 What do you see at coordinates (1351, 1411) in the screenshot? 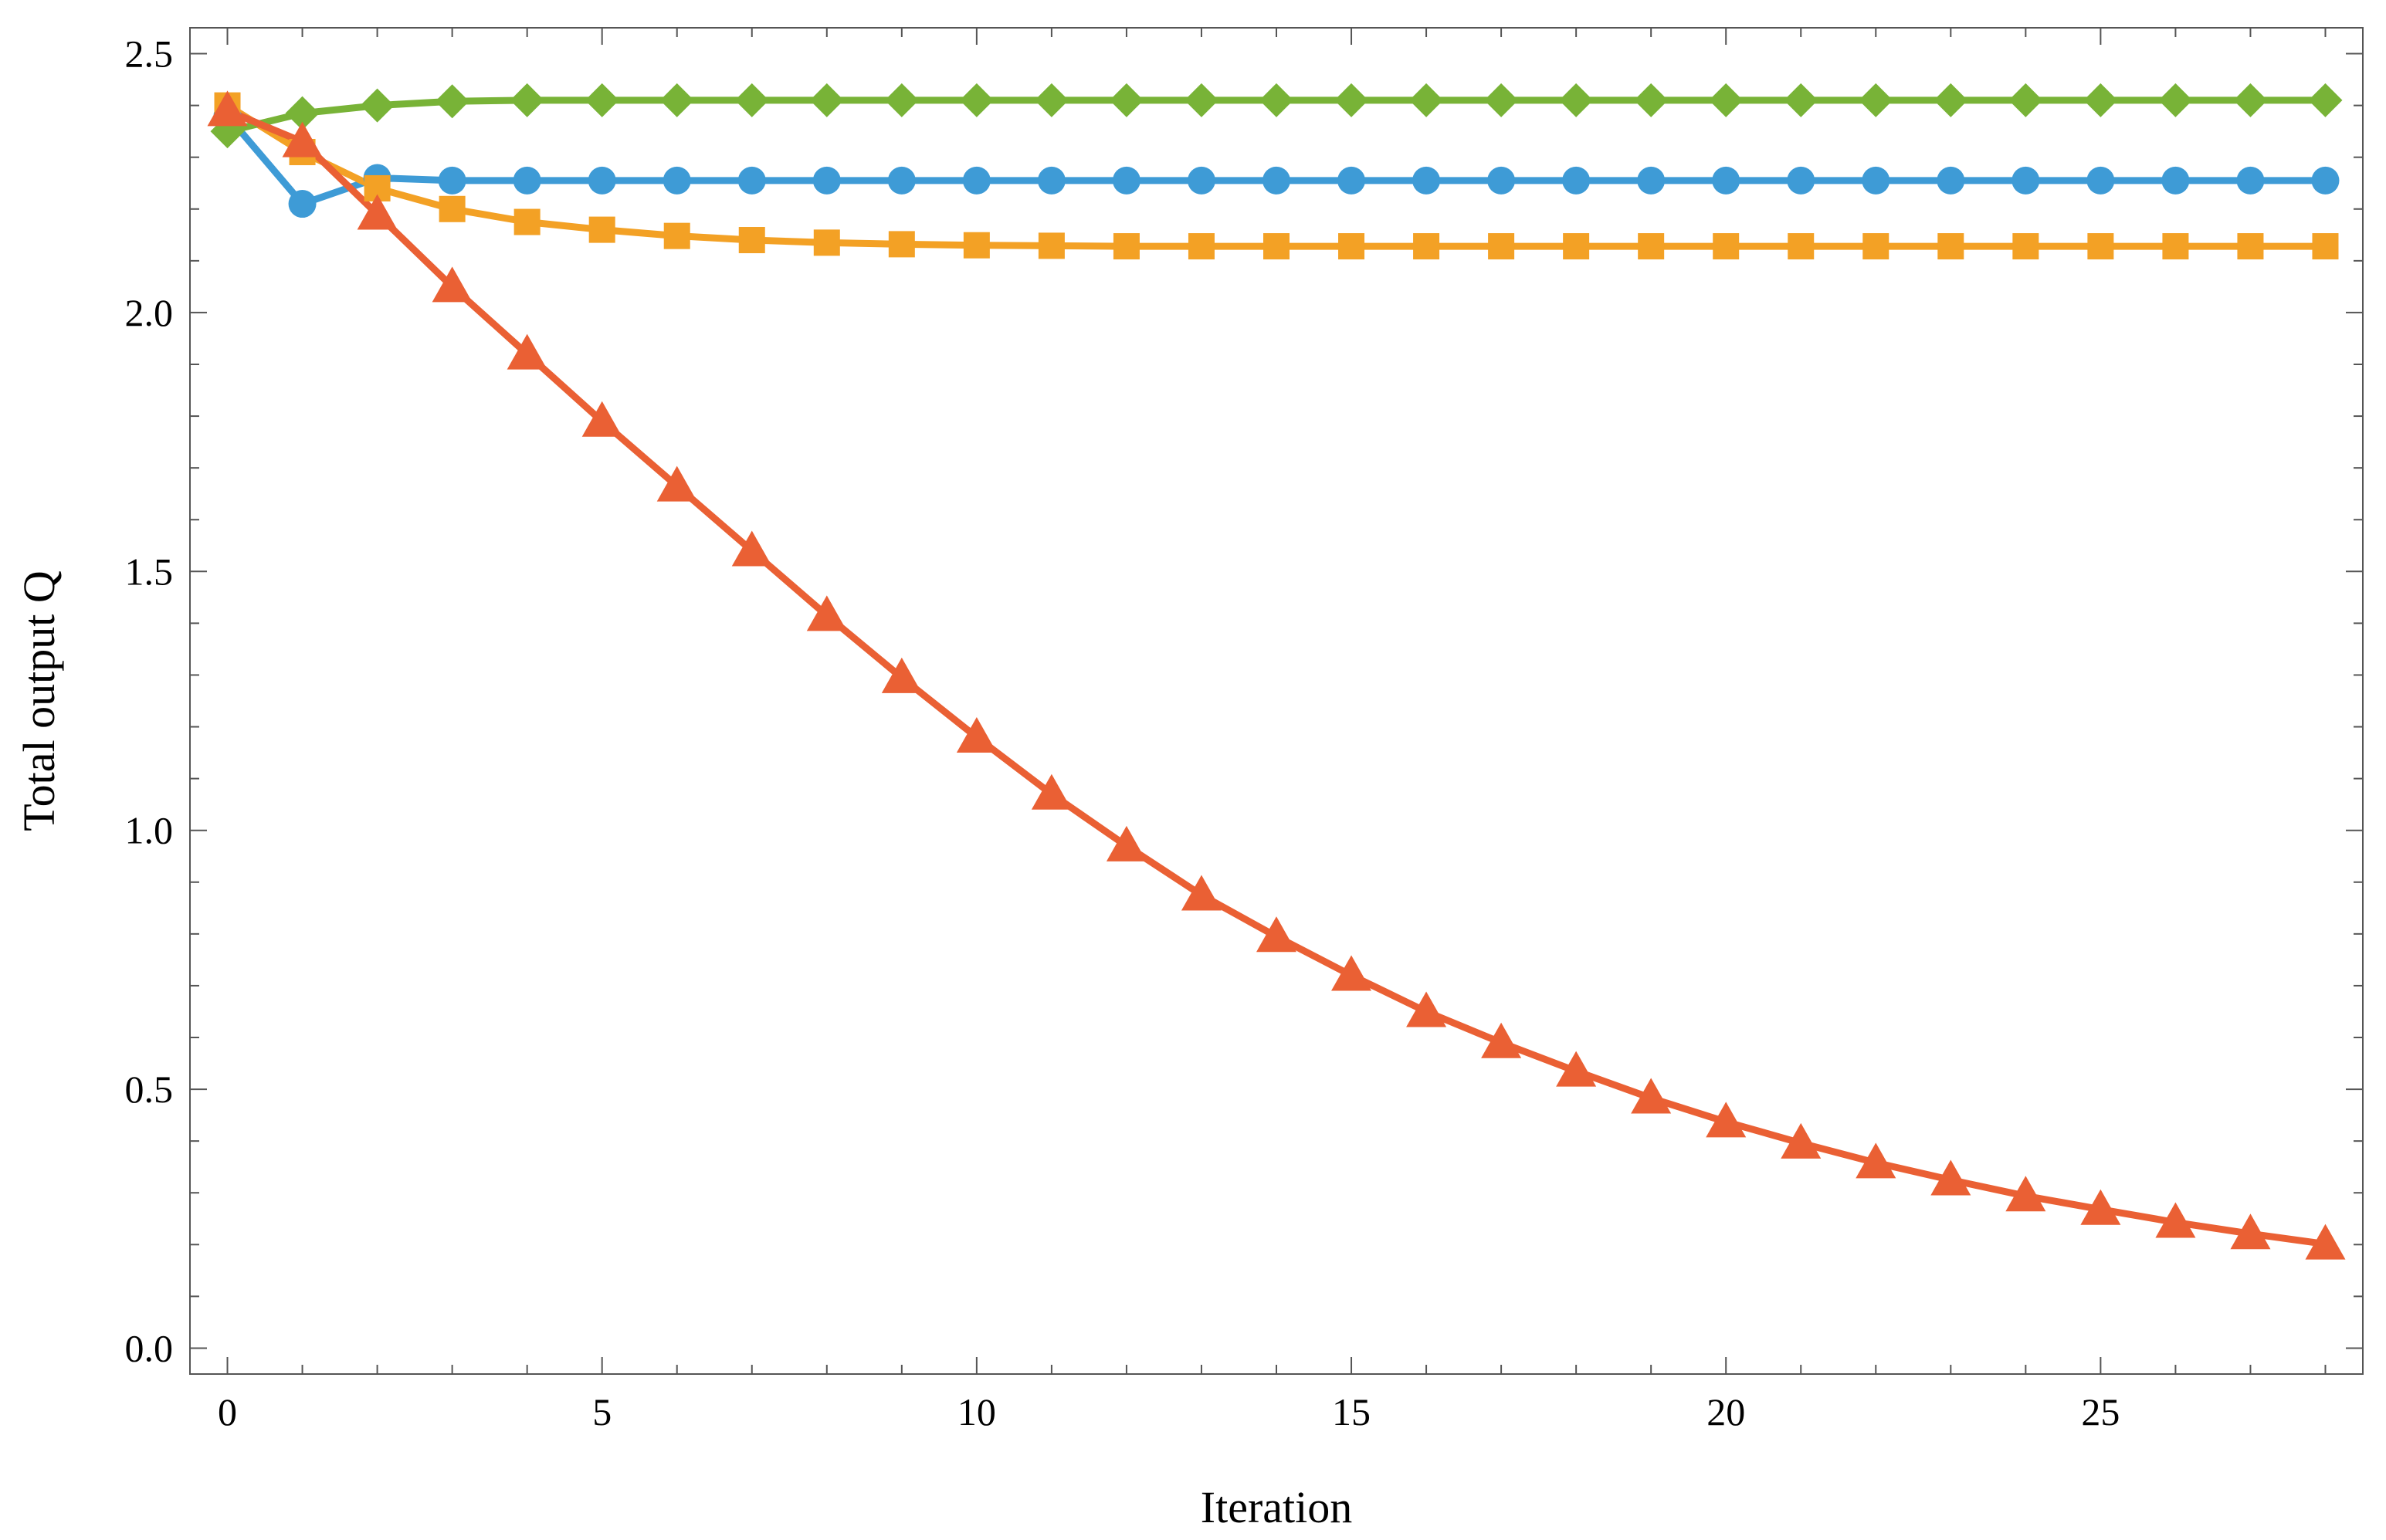
I see `x-tick-label: 15` at bounding box center [1351, 1411].